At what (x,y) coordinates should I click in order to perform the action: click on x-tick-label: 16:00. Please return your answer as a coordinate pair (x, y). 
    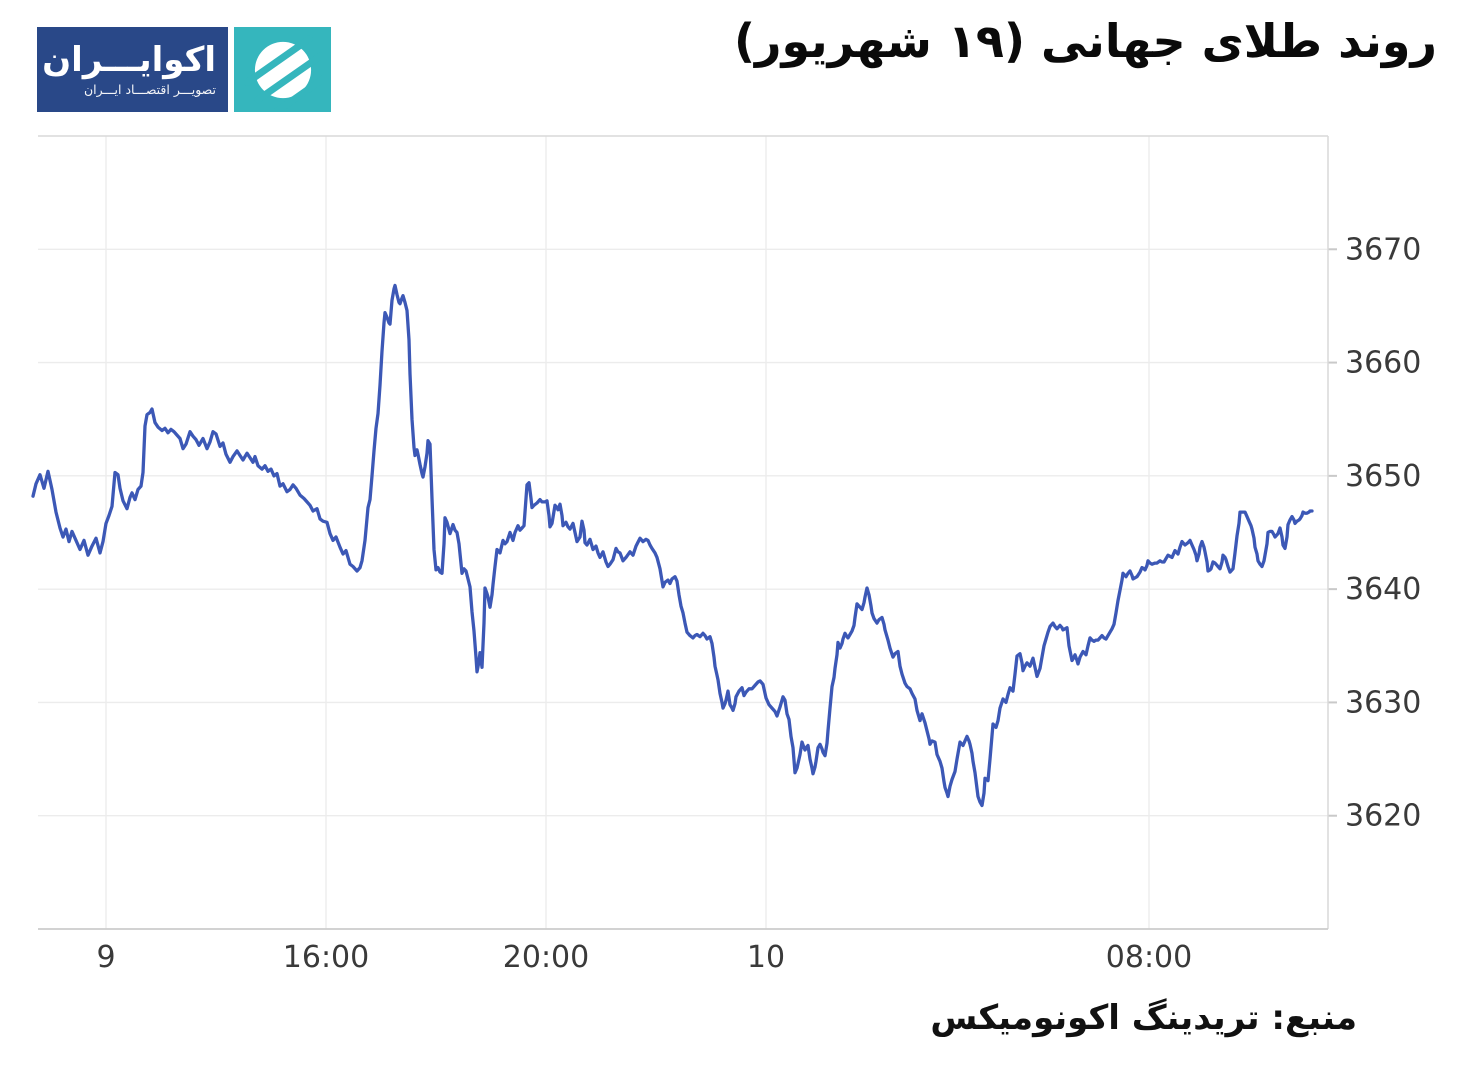
    Looking at the image, I should click on (326, 957).